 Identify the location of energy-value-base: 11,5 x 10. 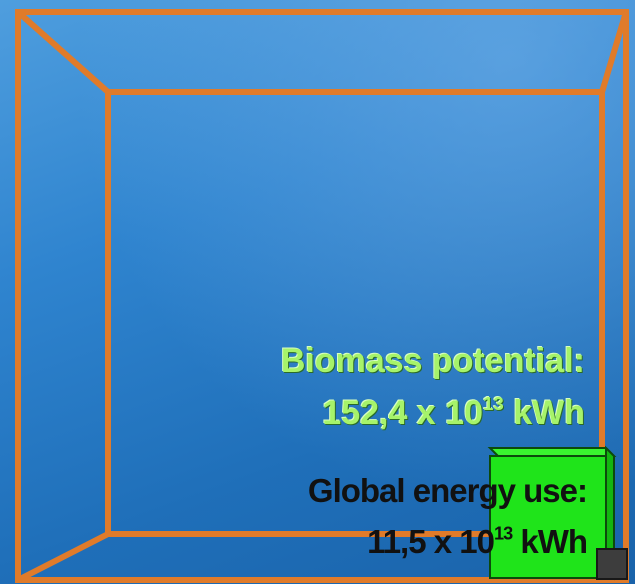
(431, 541).